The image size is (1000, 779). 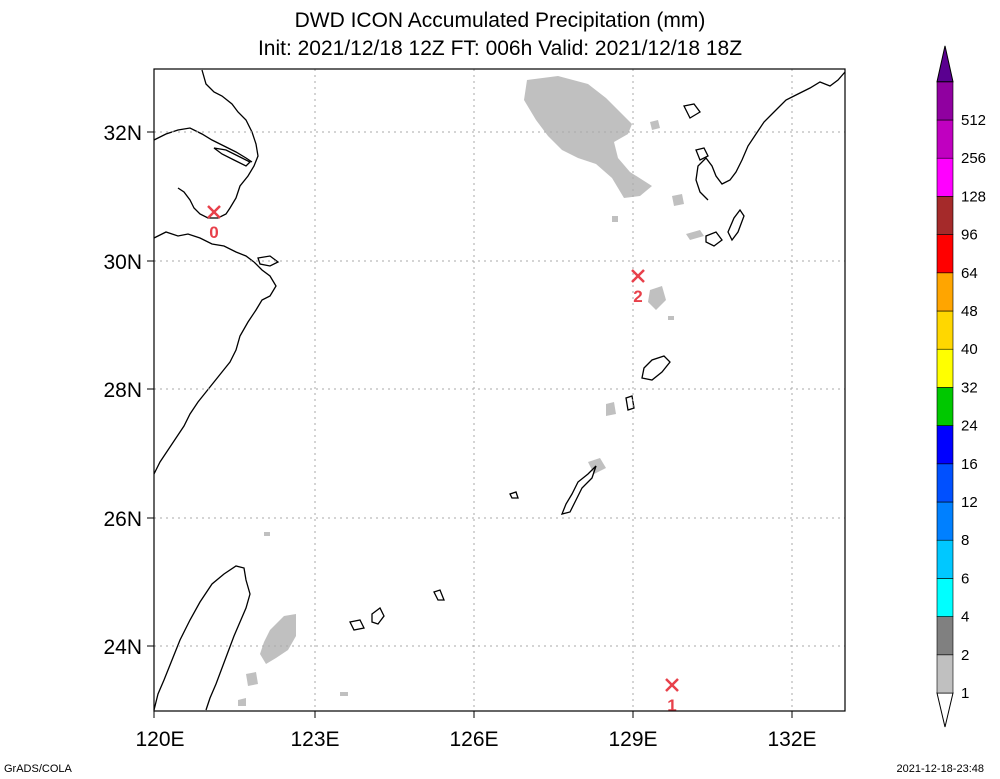 I want to click on coastline-goto, so click(x=692, y=111).